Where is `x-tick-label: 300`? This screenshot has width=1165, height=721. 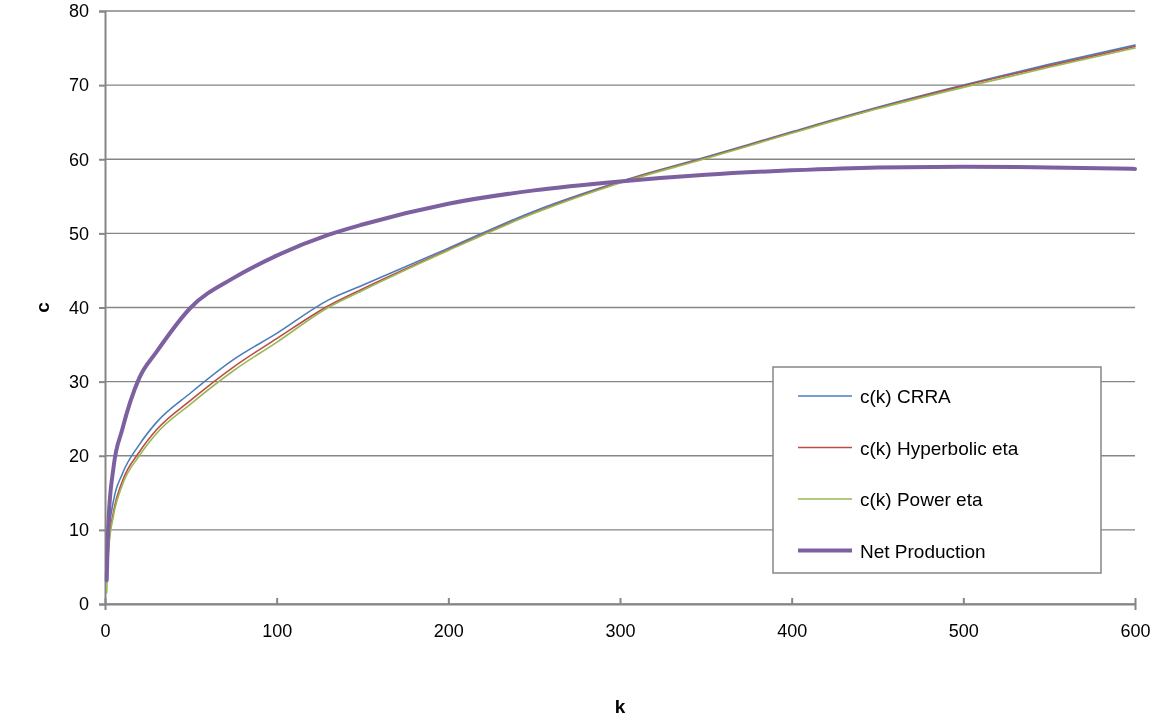
x-tick-label: 300 is located at coordinates (620, 630).